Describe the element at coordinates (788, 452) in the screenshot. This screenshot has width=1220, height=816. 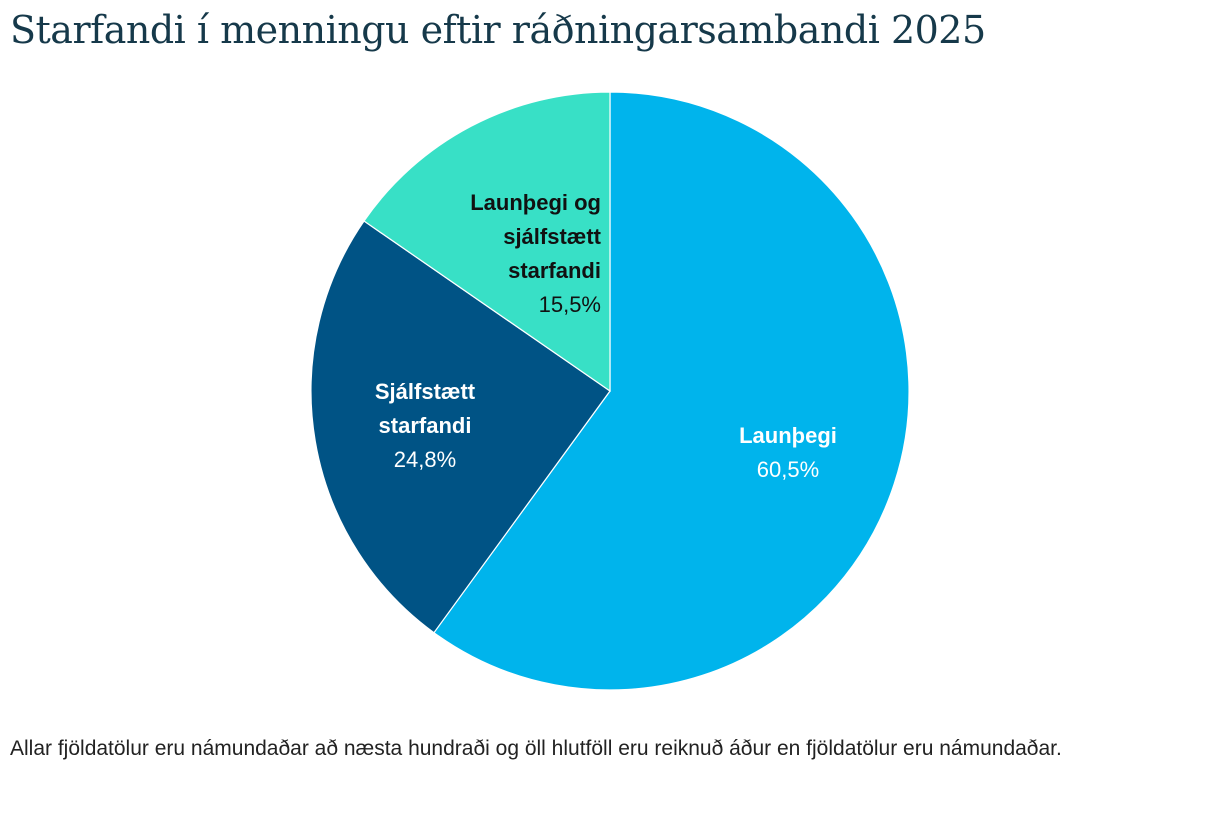
I see `slice-label: Launþegi 60,5%` at that location.